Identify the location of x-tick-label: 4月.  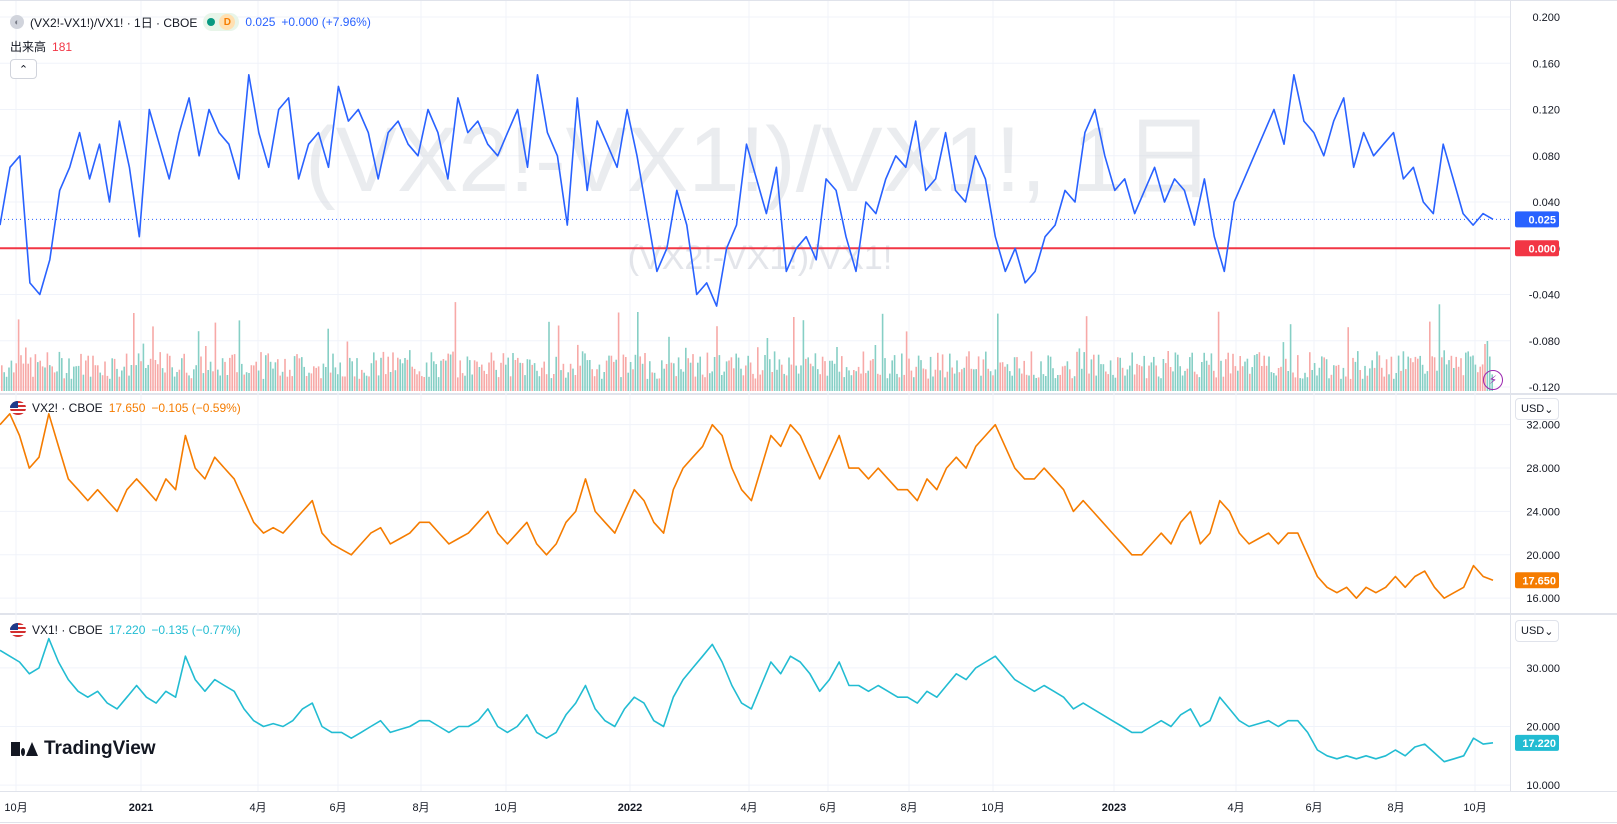
(748, 808).